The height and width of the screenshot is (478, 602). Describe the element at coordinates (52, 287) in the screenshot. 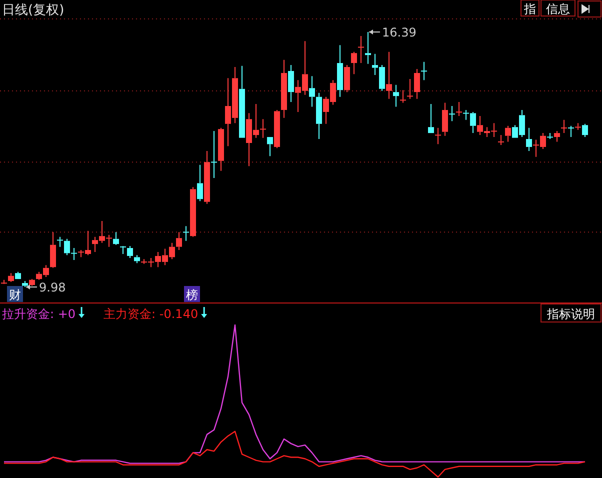

I see `annotation: 9.98` at that location.